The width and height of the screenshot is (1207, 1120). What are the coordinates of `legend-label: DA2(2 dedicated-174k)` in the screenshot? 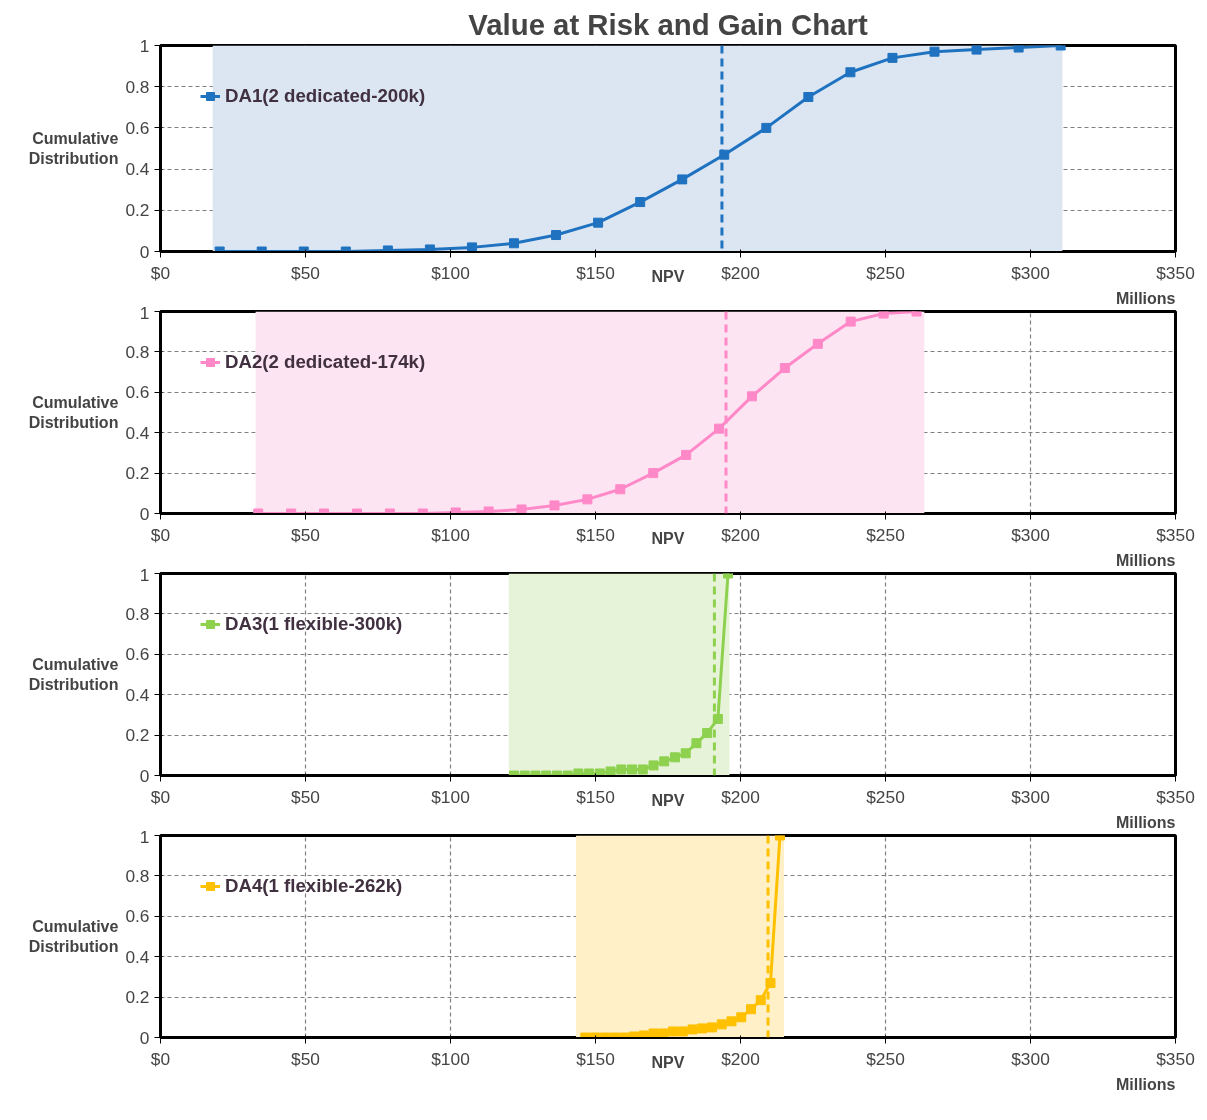 It's located at (325, 362).